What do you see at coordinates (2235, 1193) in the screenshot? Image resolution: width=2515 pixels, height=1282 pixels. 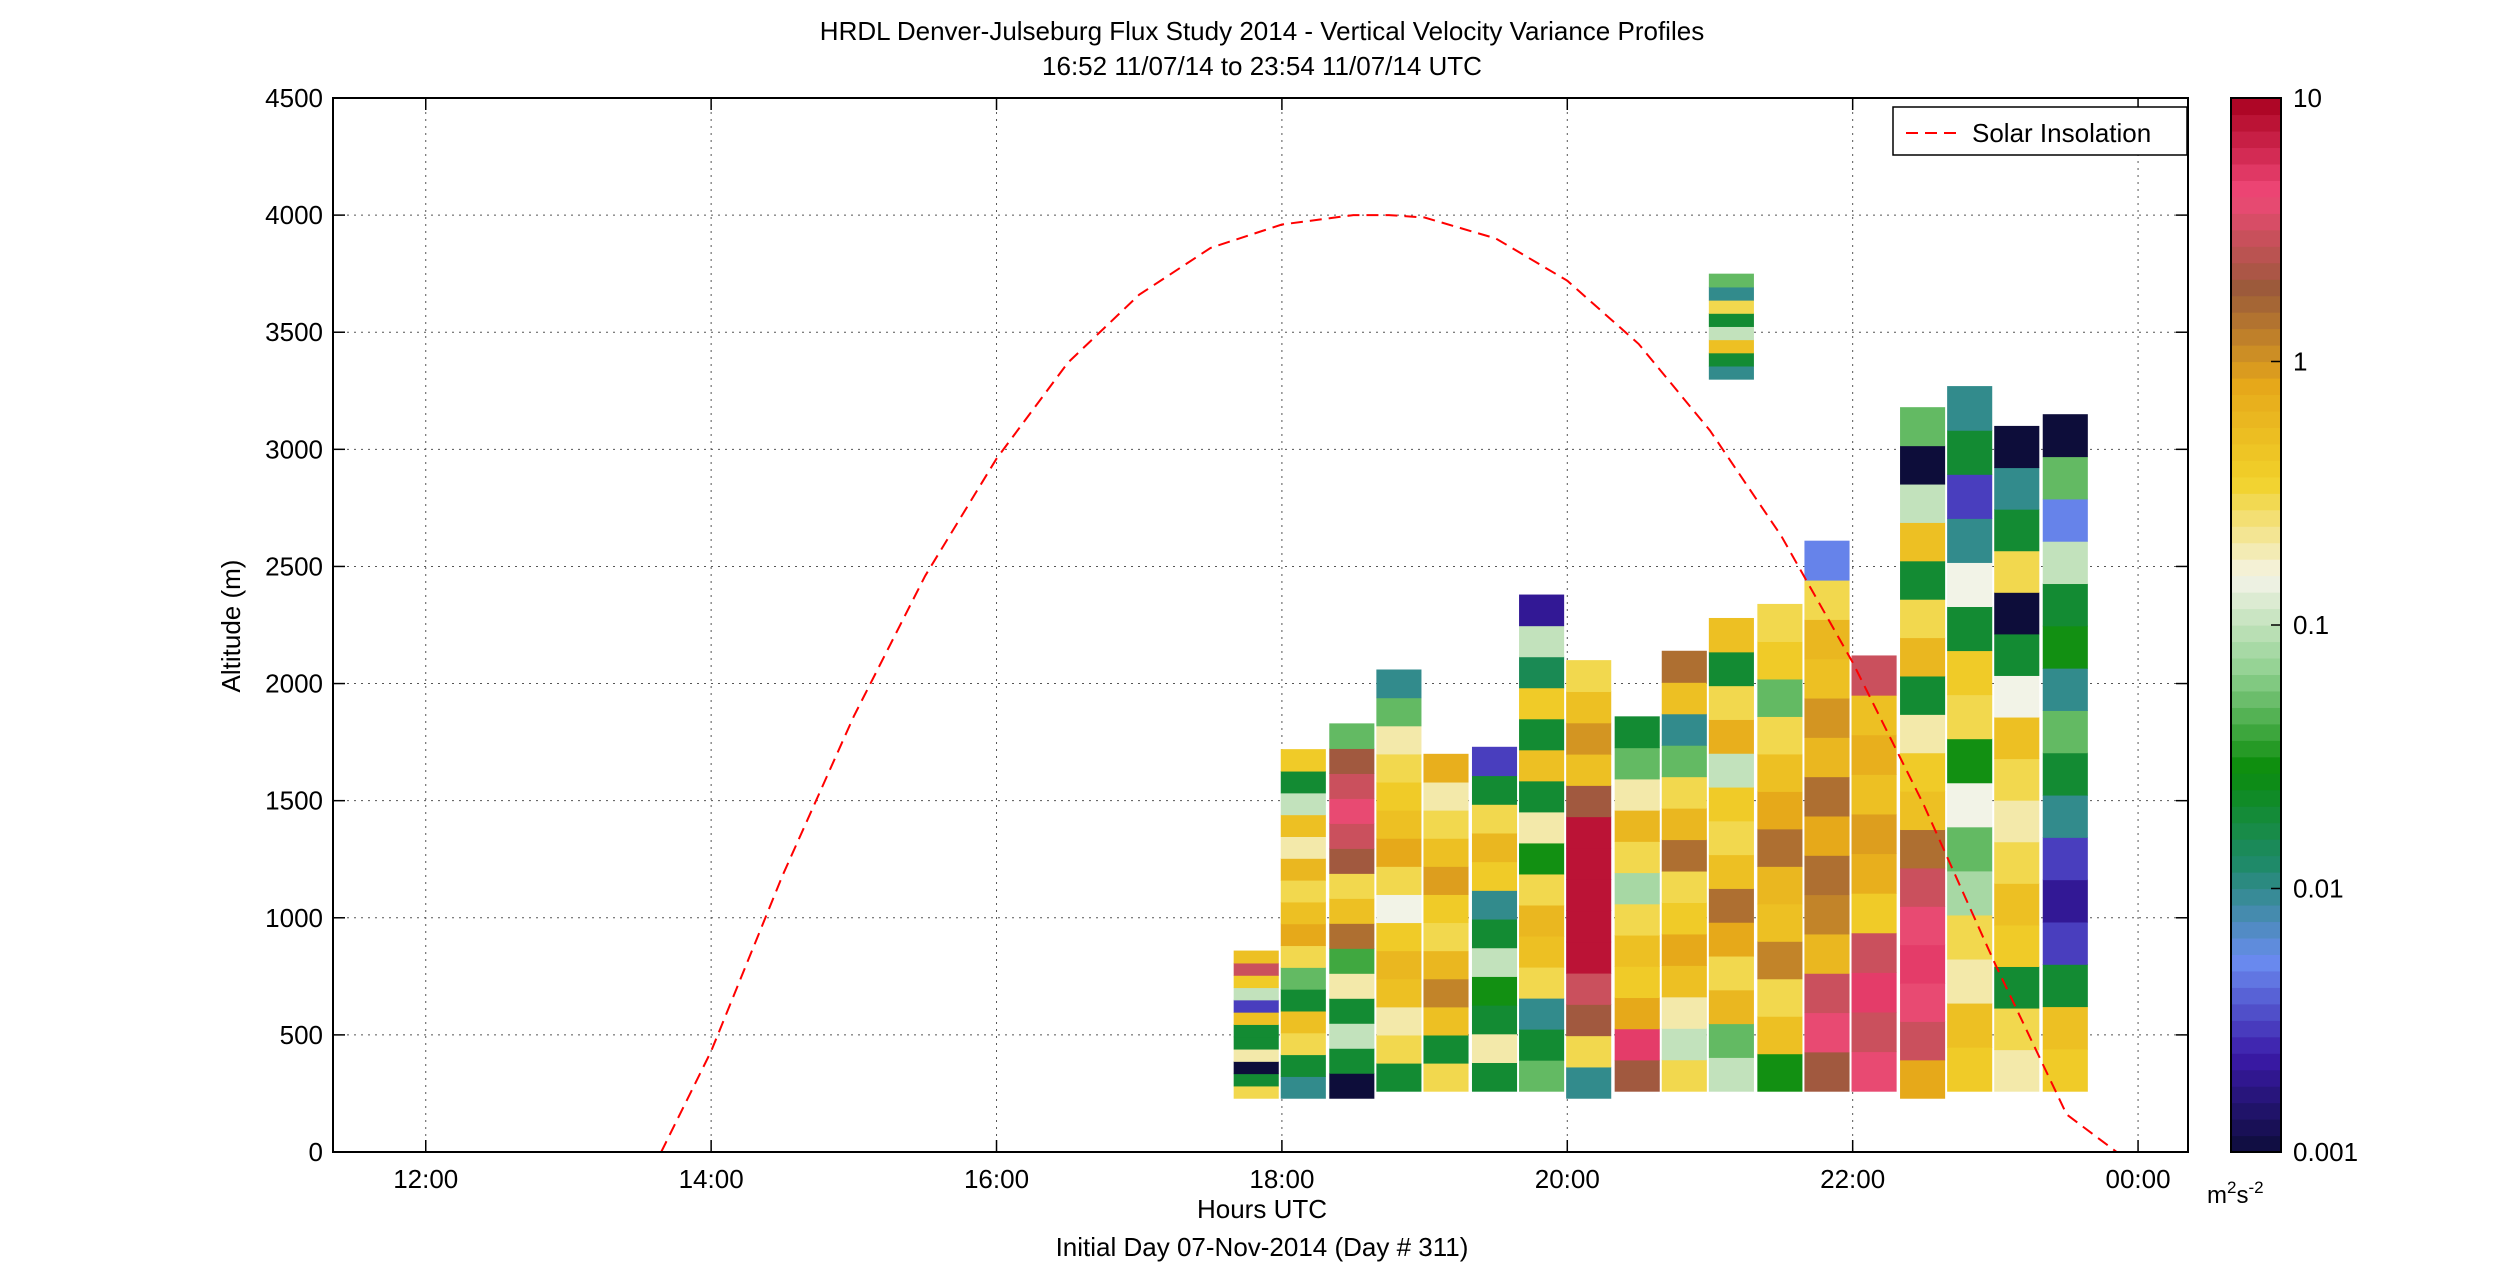 I see `colorbar-units: m2s-2` at bounding box center [2235, 1193].